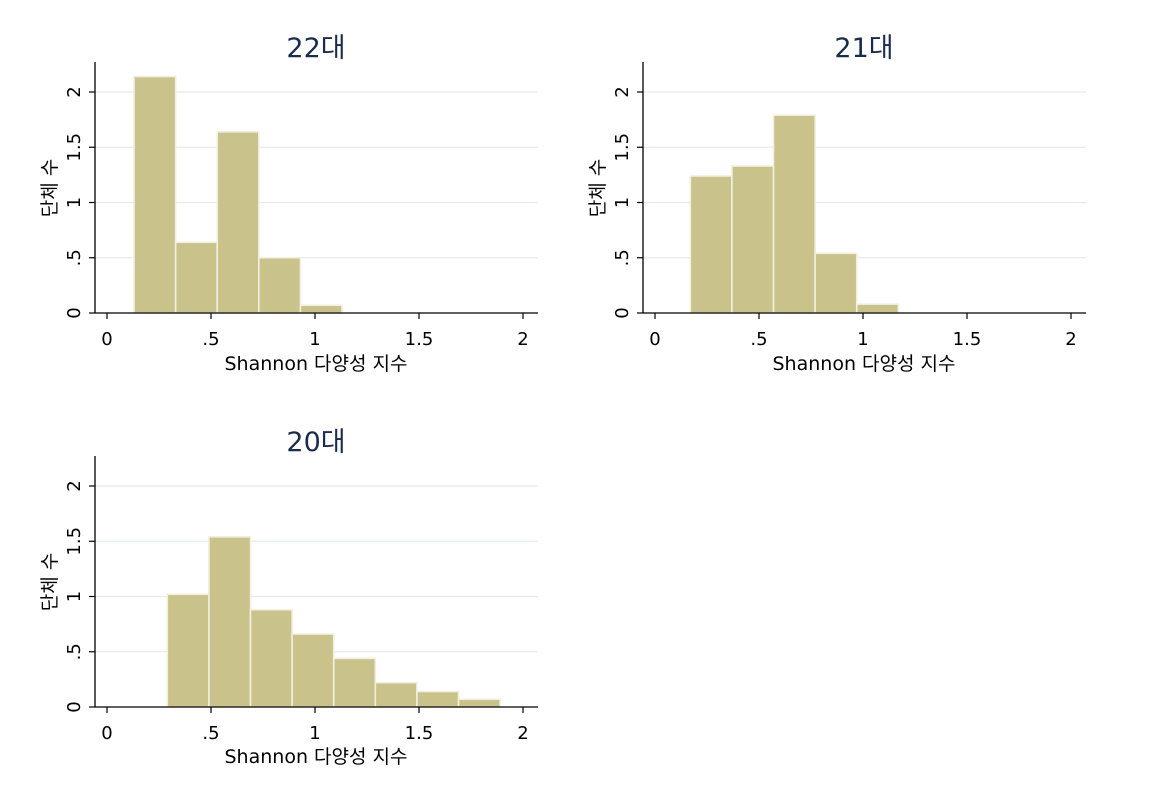  Describe the element at coordinates (315, 442) in the screenshot. I see `panel-title: 20대` at that location.